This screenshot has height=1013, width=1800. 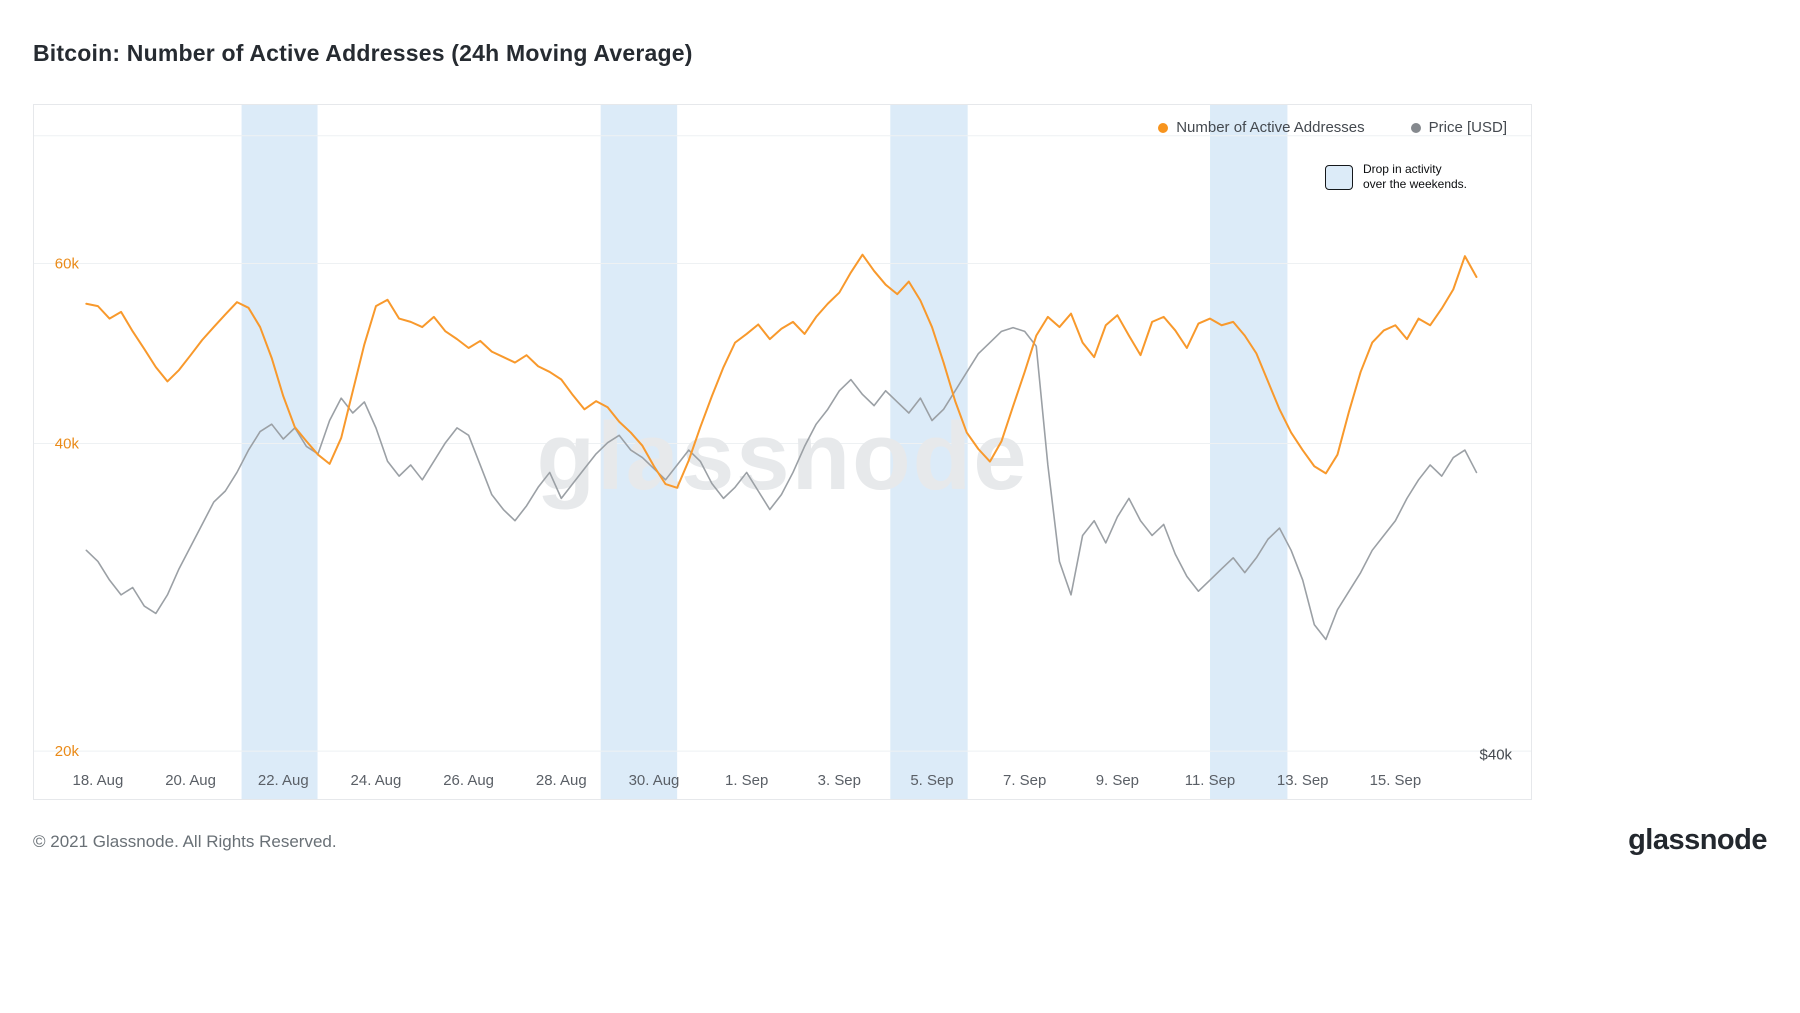 I want to click on x-axis-label: 24. Aug, so click(x=376, y=780).